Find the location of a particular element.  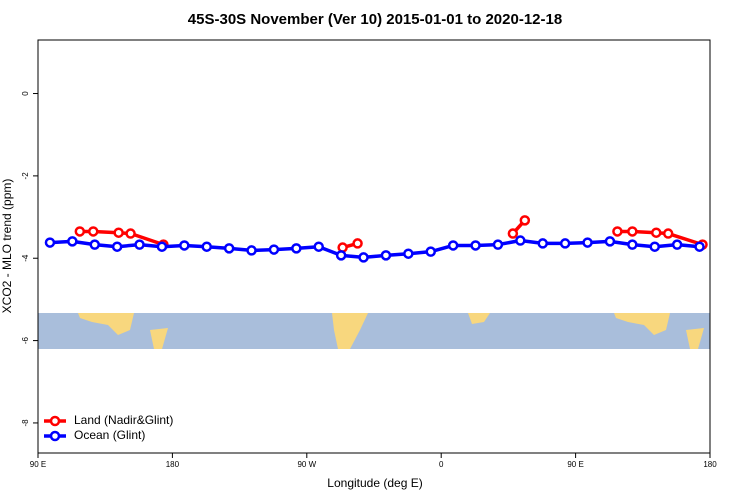

legend-label: Land (Nadir&Glint) is located at coordinates (123, 420).